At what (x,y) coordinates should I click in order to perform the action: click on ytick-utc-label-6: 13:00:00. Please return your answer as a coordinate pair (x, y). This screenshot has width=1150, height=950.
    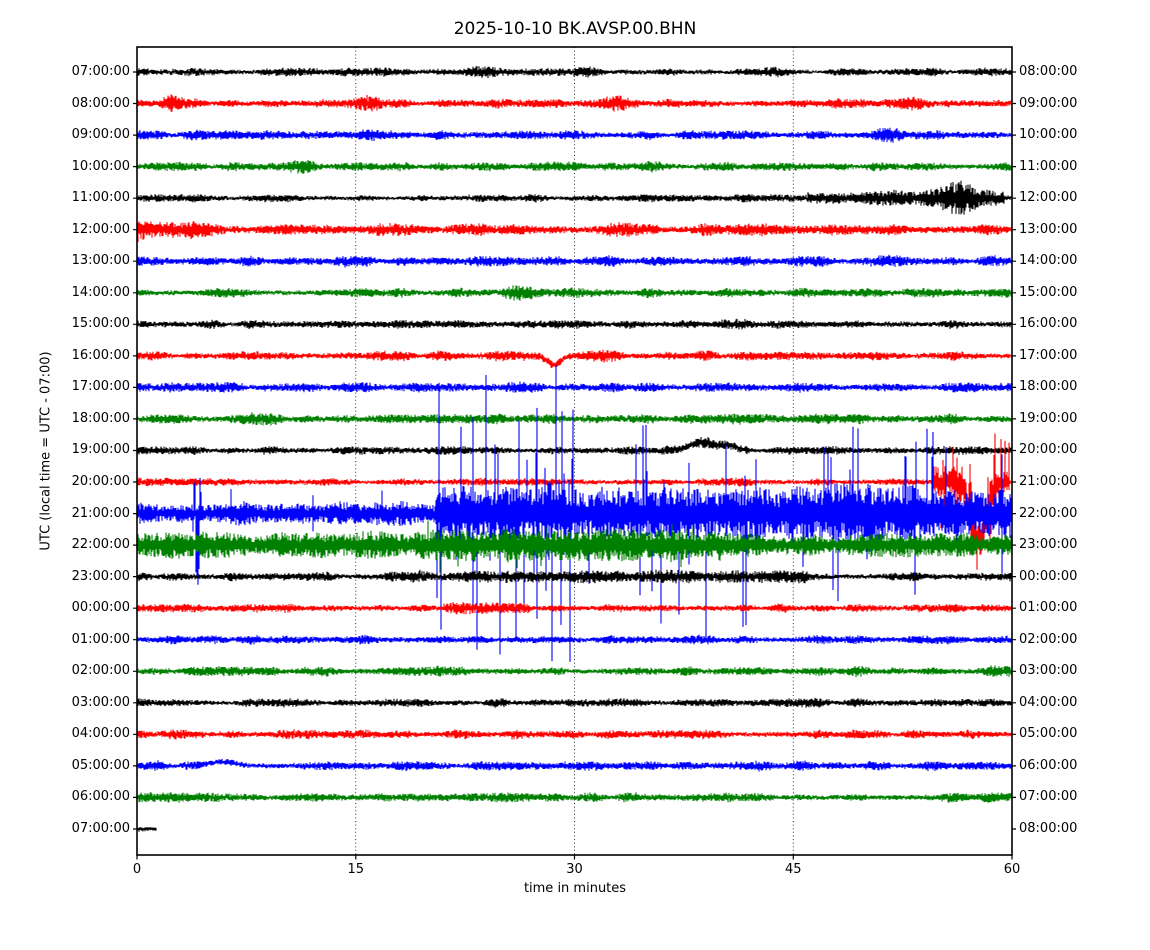
    Looking at the image, I should click on (100, 261).